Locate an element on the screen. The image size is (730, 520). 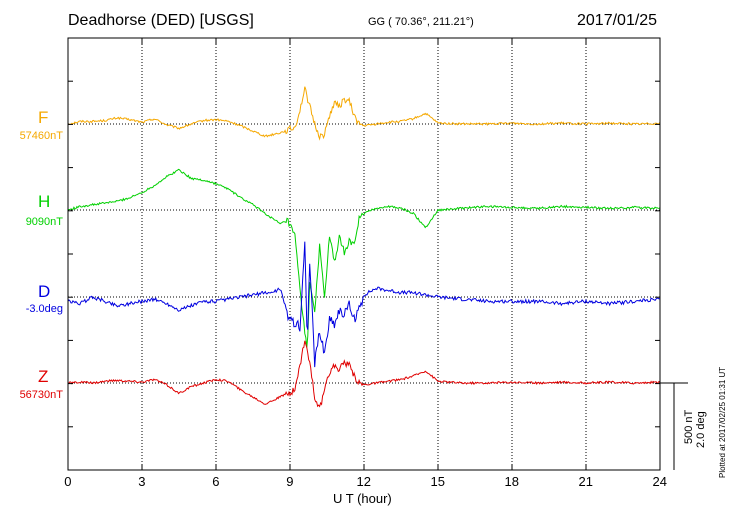
baseline-value-h: 9090nT is located at coordinates (44, 222).